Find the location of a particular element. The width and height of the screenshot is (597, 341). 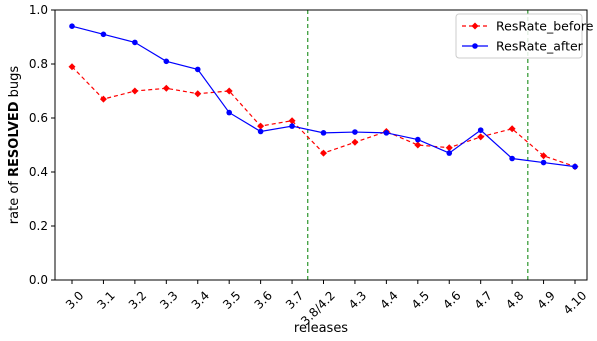

legend: ResRate_before ResRate_after is located at coordinates (524, 36).